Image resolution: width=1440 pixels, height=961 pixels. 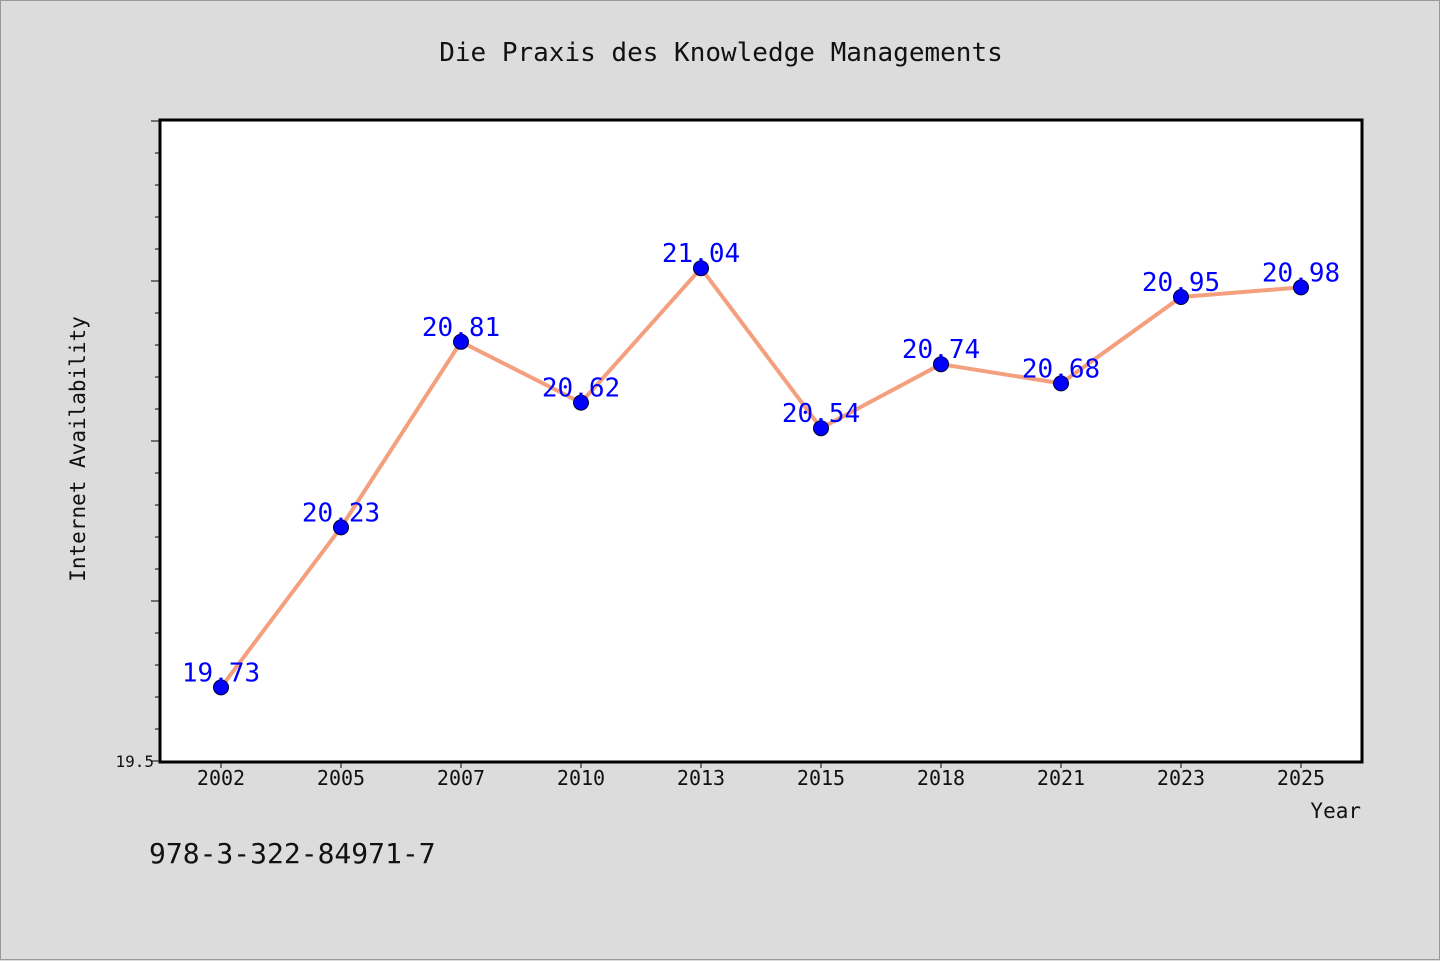 What do you see at coordinates (1061, 778) in the screenshot?
I see `x-tick-label: 2021` at bounding box center [1061, 778].